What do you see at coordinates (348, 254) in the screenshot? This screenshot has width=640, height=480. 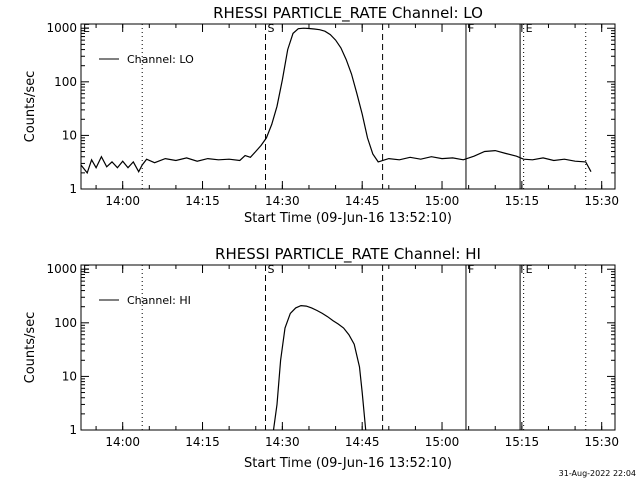 I see `chart-title: RHESSI PARTICLE_RATE Channel: HI` at bounding box center [348, 254].